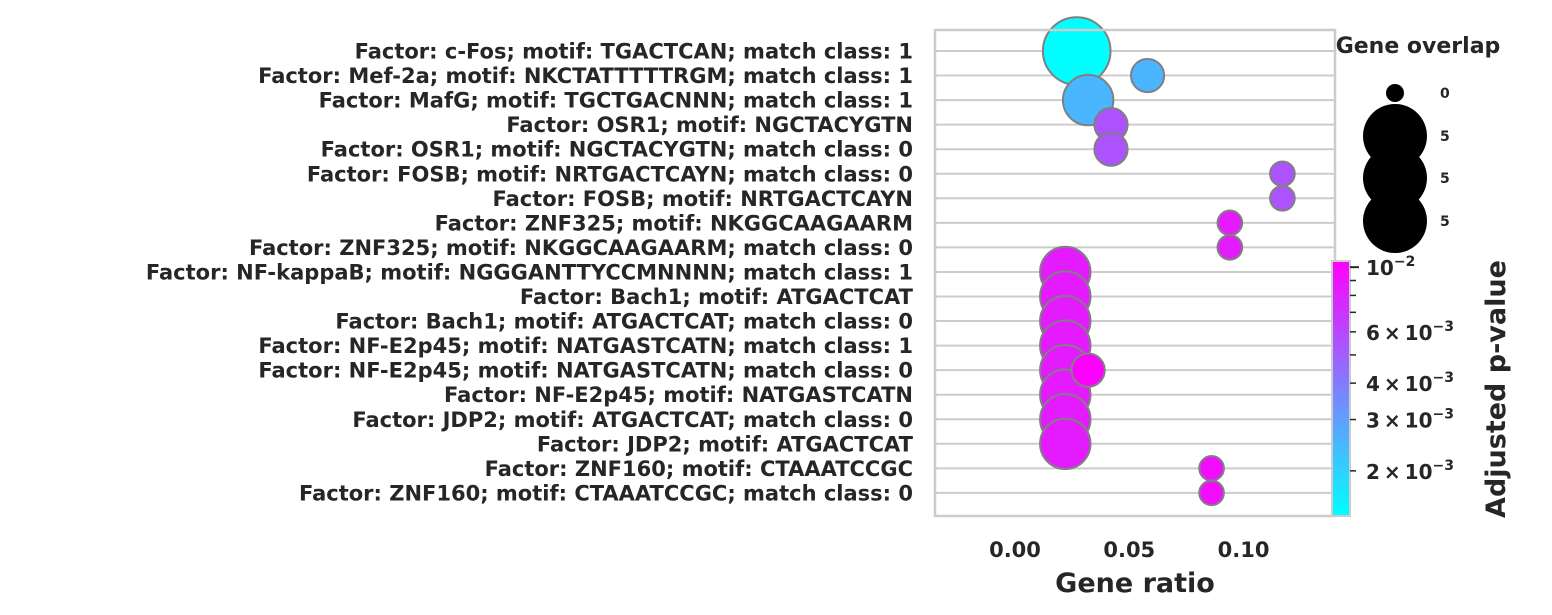  Describe the element at coordinates (1410, 471) in the screenshot. I see `colorbar-tick-label: 2 × 10⁻³` at that location.